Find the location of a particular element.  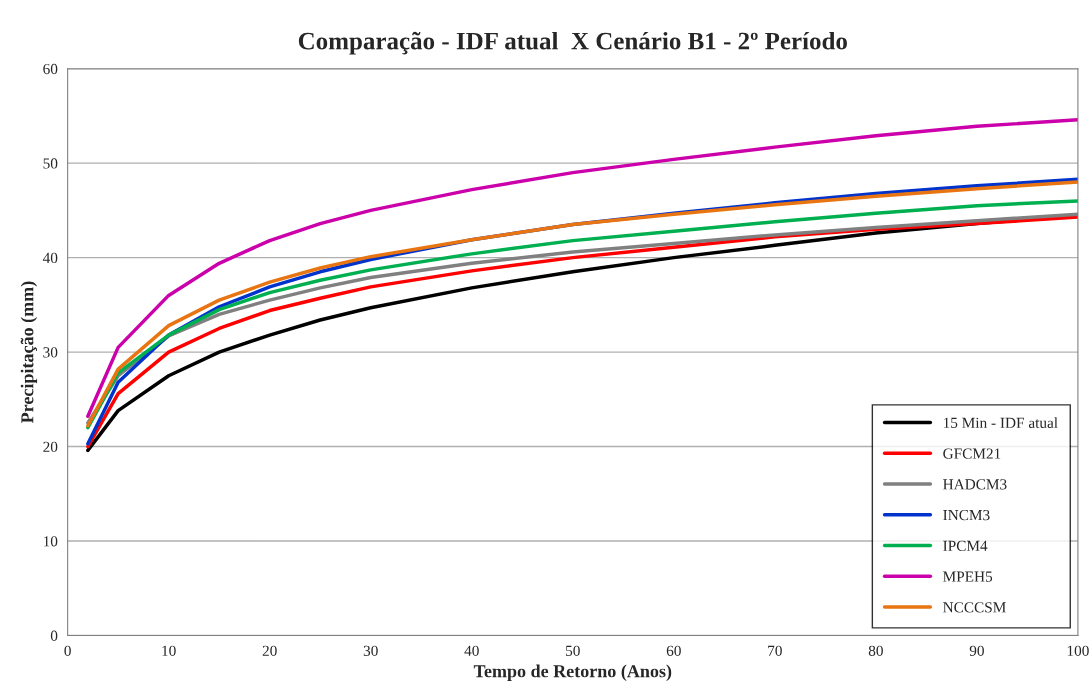

legend-label: INCM3 is located at coordinates (966, 515).